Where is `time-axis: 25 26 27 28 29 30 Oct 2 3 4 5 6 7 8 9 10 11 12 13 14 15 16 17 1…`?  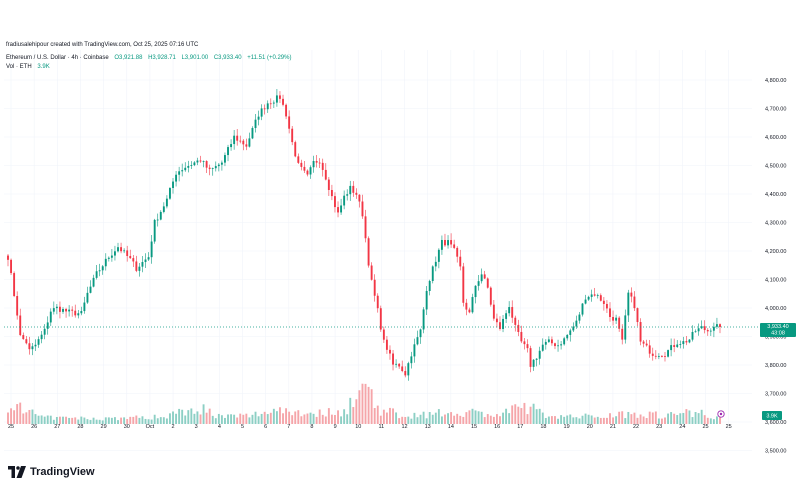 time-axis: 25 26 27 28 29 30 Oct 2 3 4 5 6 7 8 9 10 11 12 13 14 15 16 17 1… is located at coordinates (370, 427).